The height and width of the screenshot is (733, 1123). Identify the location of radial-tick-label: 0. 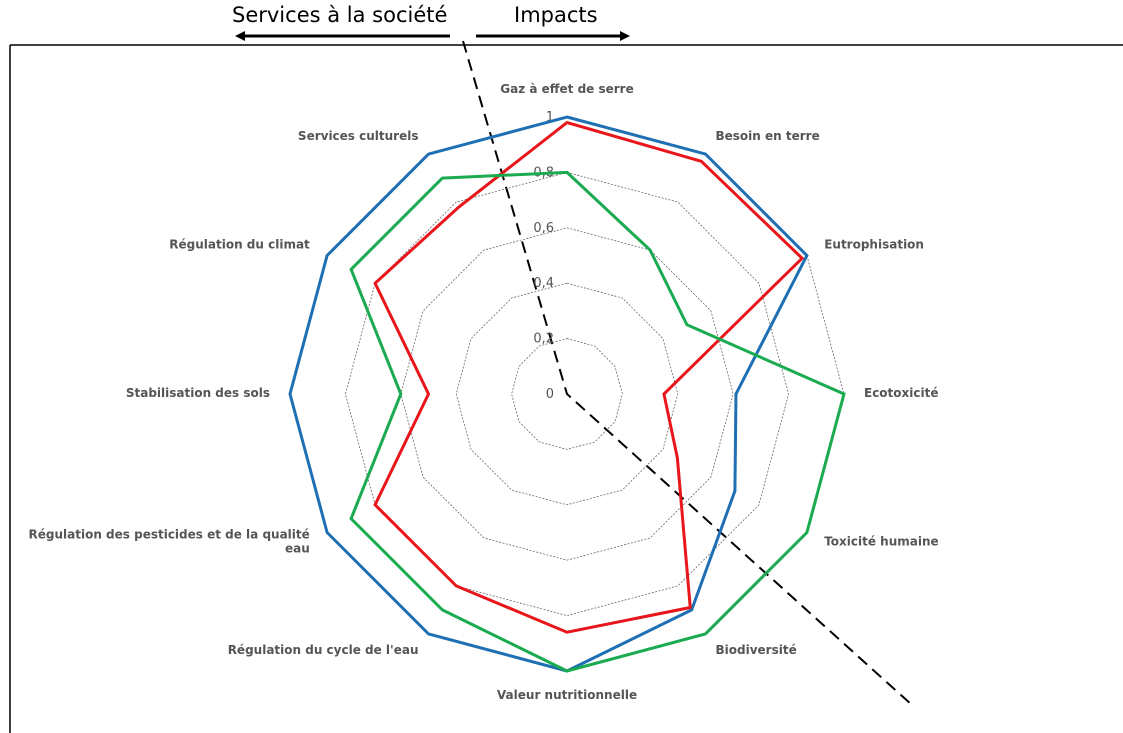
(550, 394).